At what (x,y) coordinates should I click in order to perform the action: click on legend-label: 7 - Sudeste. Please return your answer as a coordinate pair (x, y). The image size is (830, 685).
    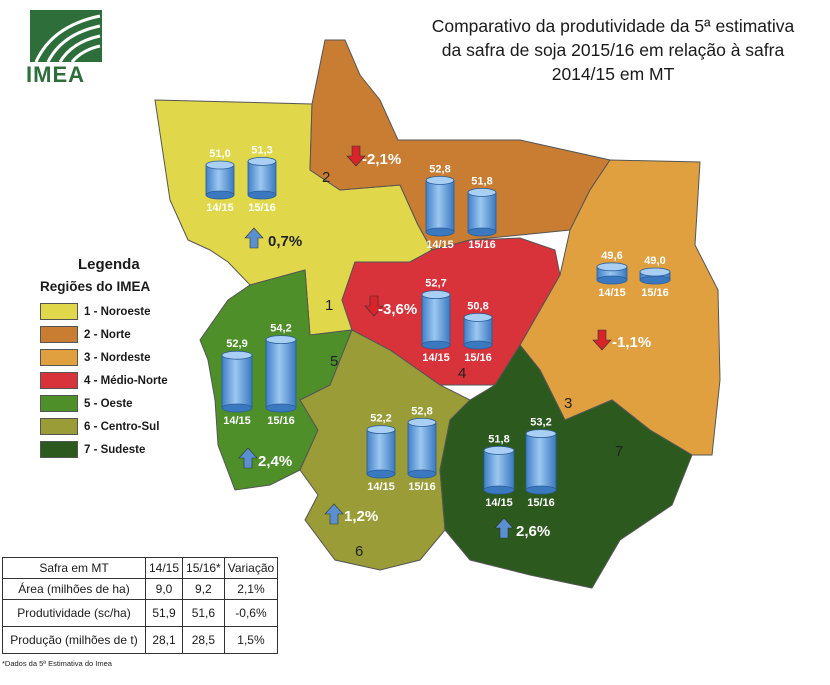
    Looking at the image, I should click on (115, 449).